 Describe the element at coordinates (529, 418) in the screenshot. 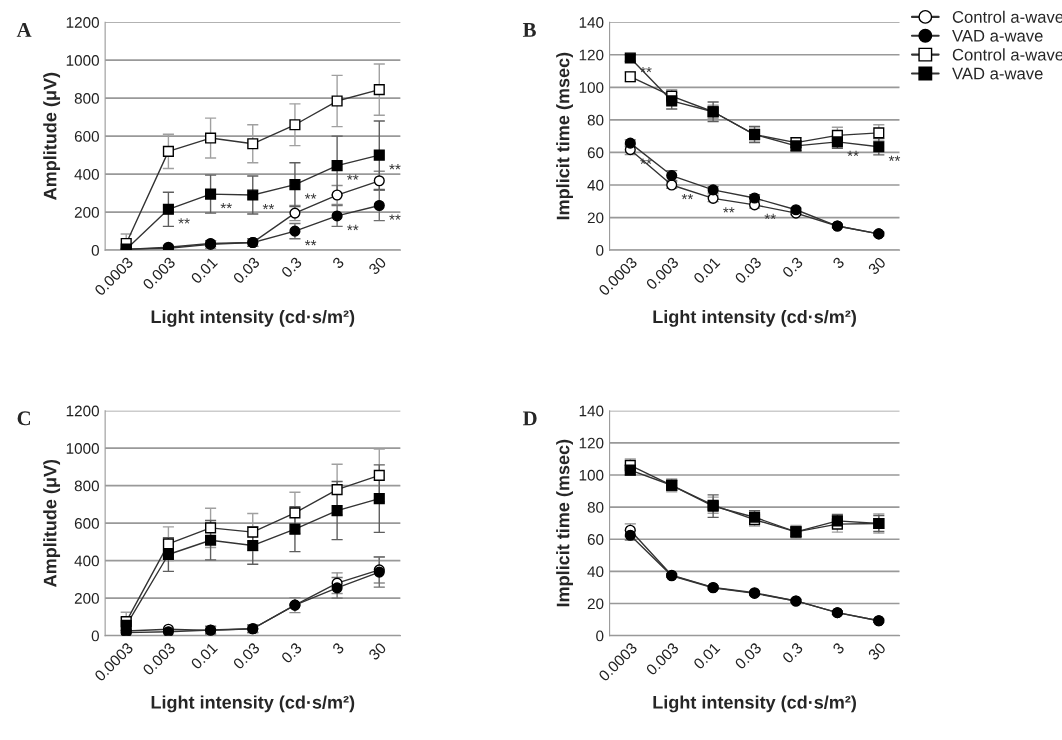

I see `chart-title: D` at that location.